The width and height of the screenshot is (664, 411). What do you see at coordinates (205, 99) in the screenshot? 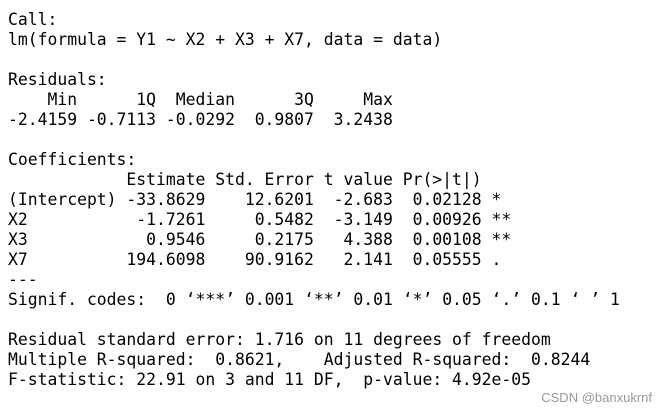
I see `column-header: Median` at bounding box center [205, 99].